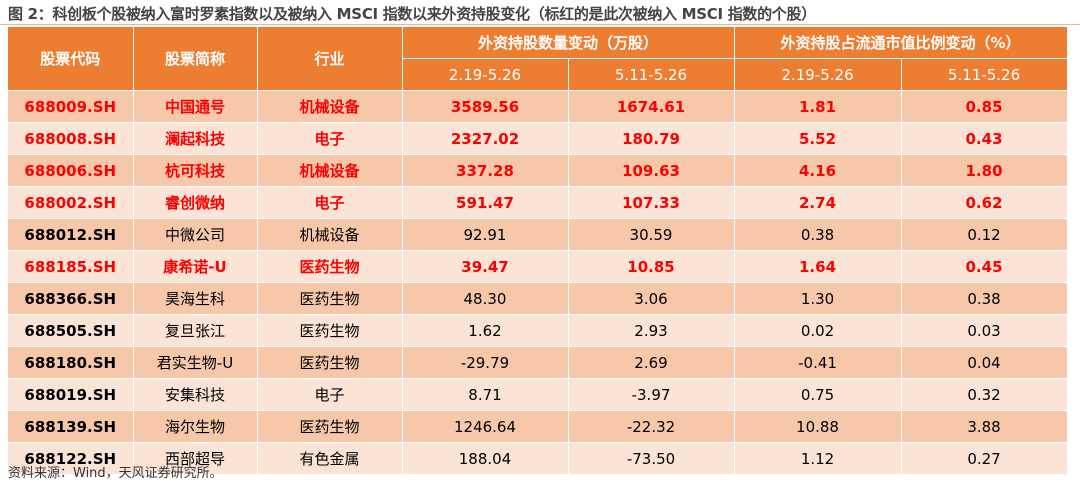 The height and width of the screenshot is (484, 1080). I want to click on cell-b: 30.59, so click(651, 234).